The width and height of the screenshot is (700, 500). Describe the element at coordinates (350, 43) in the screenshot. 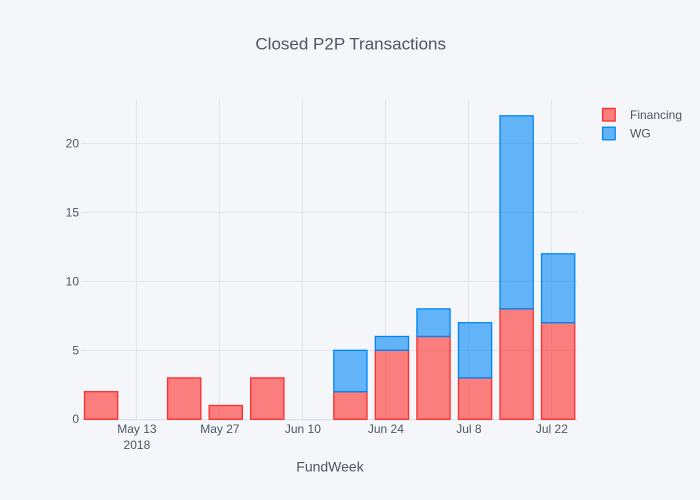

I see `svg-text: Closed P2P Transactions` at that location.